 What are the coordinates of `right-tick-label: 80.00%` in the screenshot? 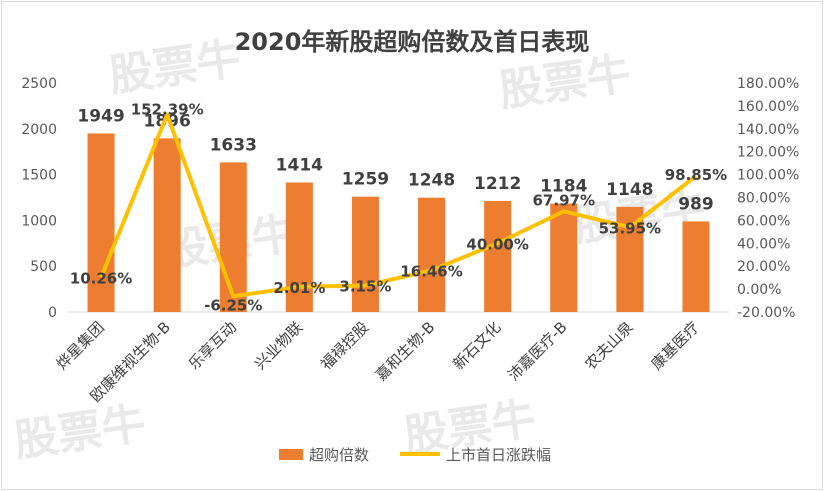 It's located at (763, 199).